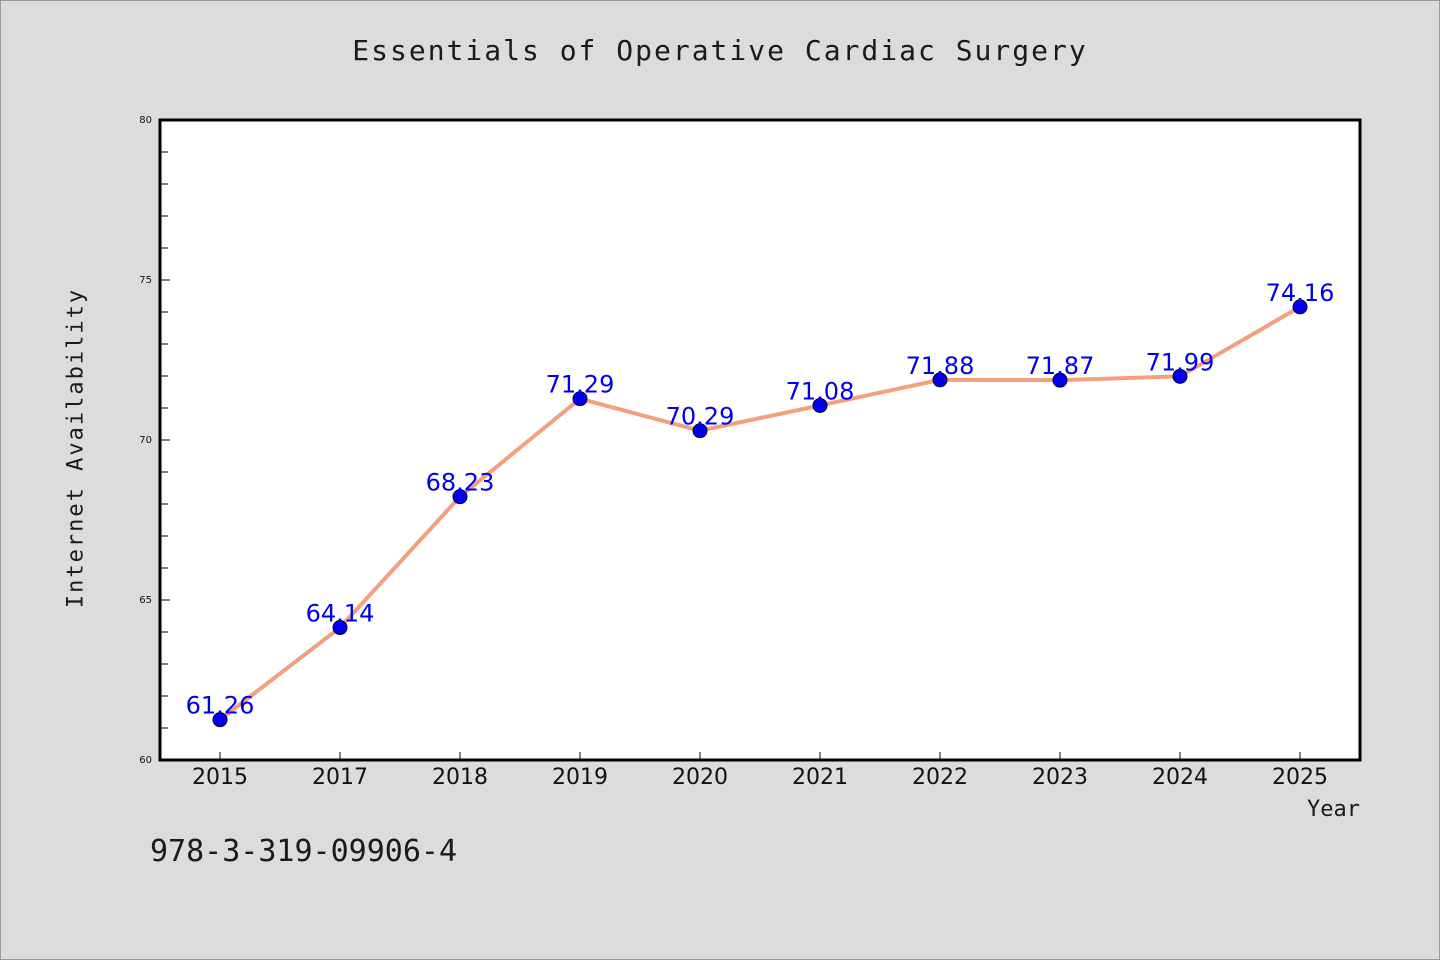  What do you see at coordinates (1060, 777) in the screenshot?
I see `x-tick-label: 2023` at bounding box center [1060, 777].